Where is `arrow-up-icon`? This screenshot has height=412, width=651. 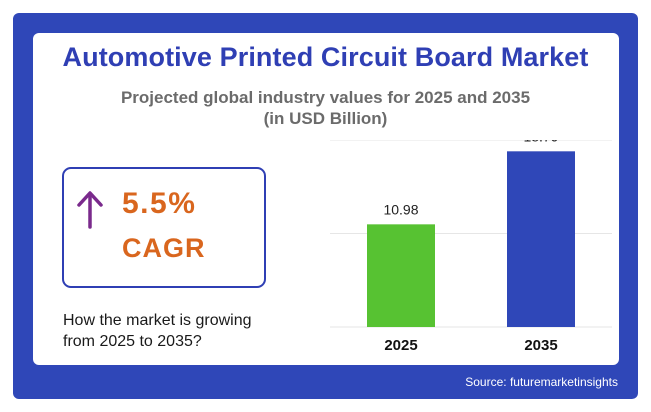 arrow-up-icon is located at coordinates (90, 210).